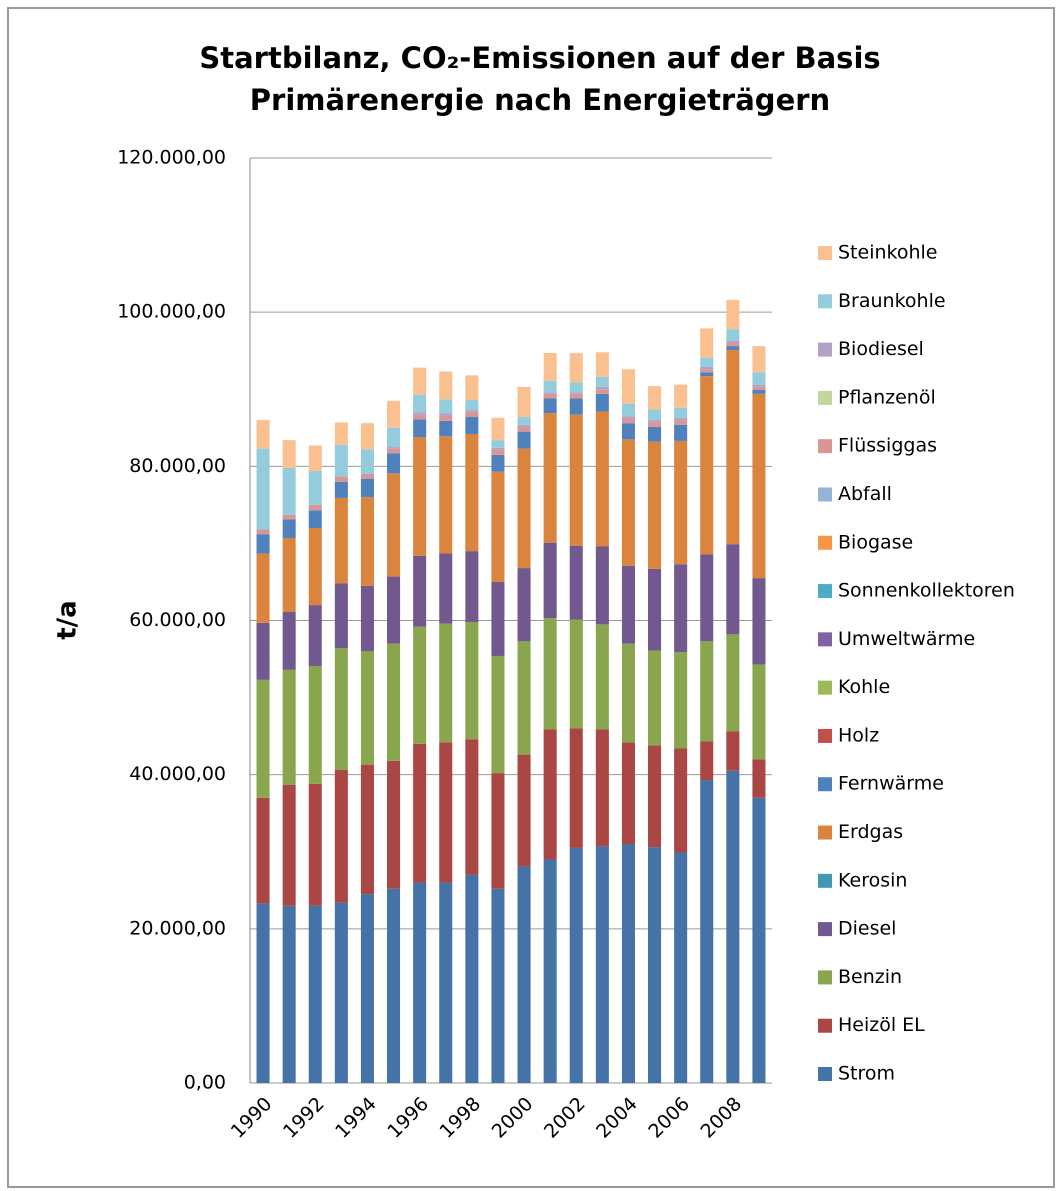 The image size is (1058, 1191). I want to click on legend-label: Biodiesel, so click(881, 349).